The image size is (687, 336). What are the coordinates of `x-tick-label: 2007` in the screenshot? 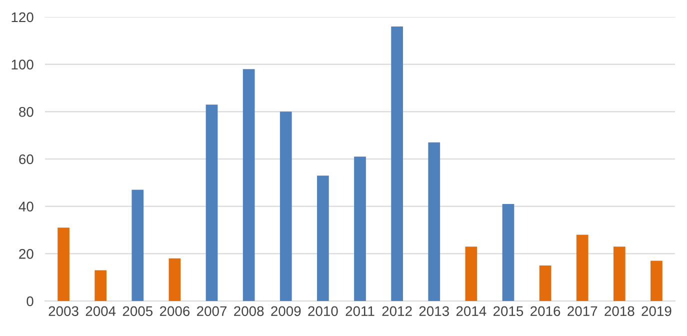 It's located at (212, 311).